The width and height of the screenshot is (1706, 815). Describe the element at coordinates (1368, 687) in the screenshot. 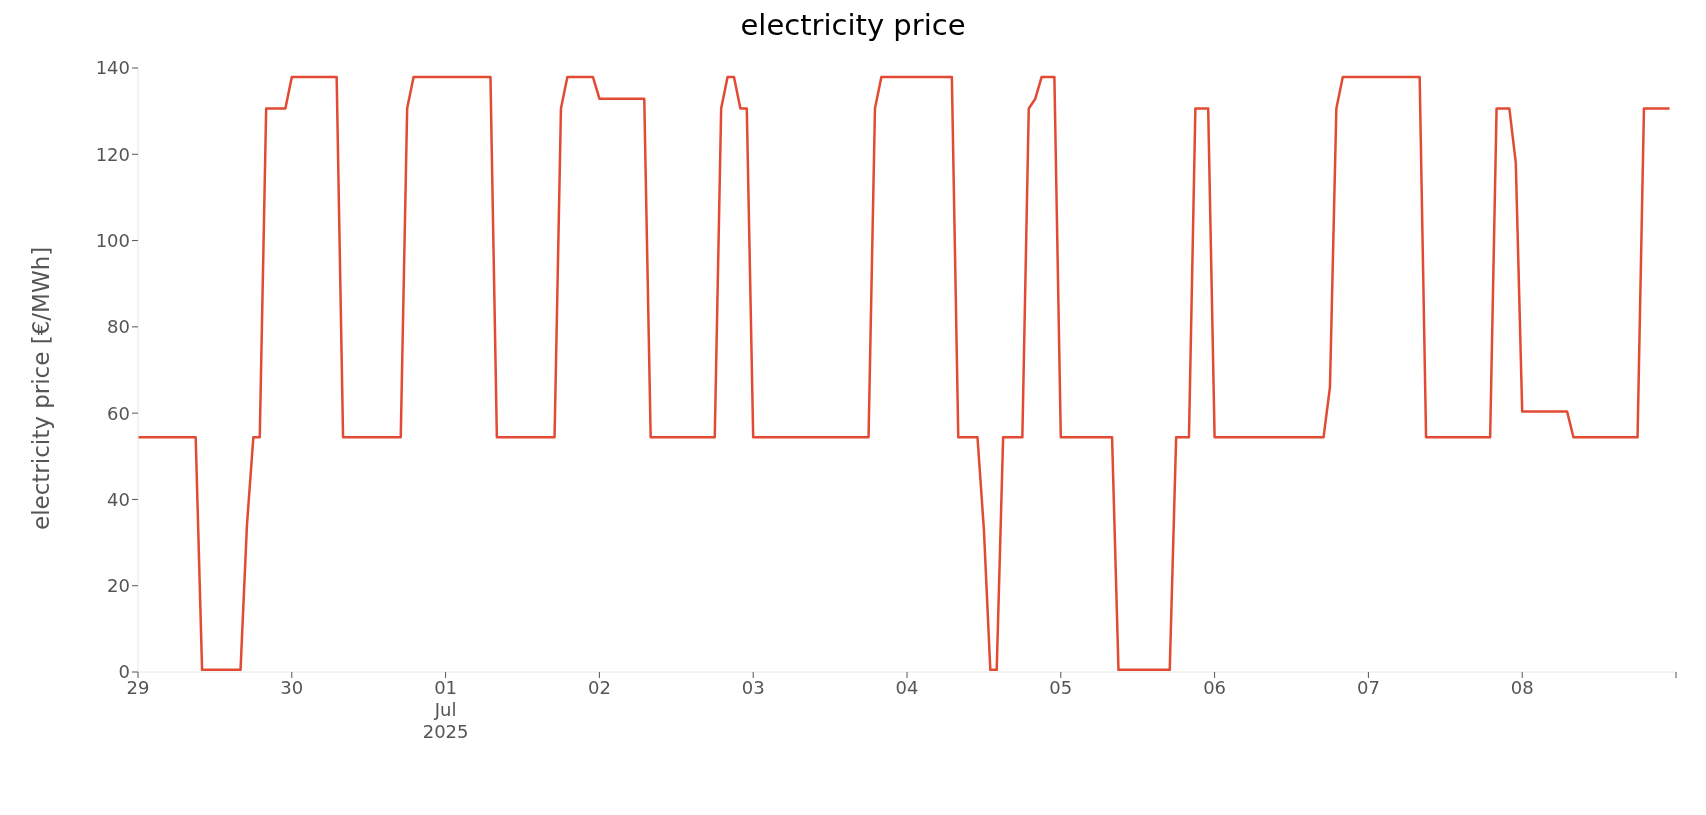

I see `x-tick-label: 07` at that location.